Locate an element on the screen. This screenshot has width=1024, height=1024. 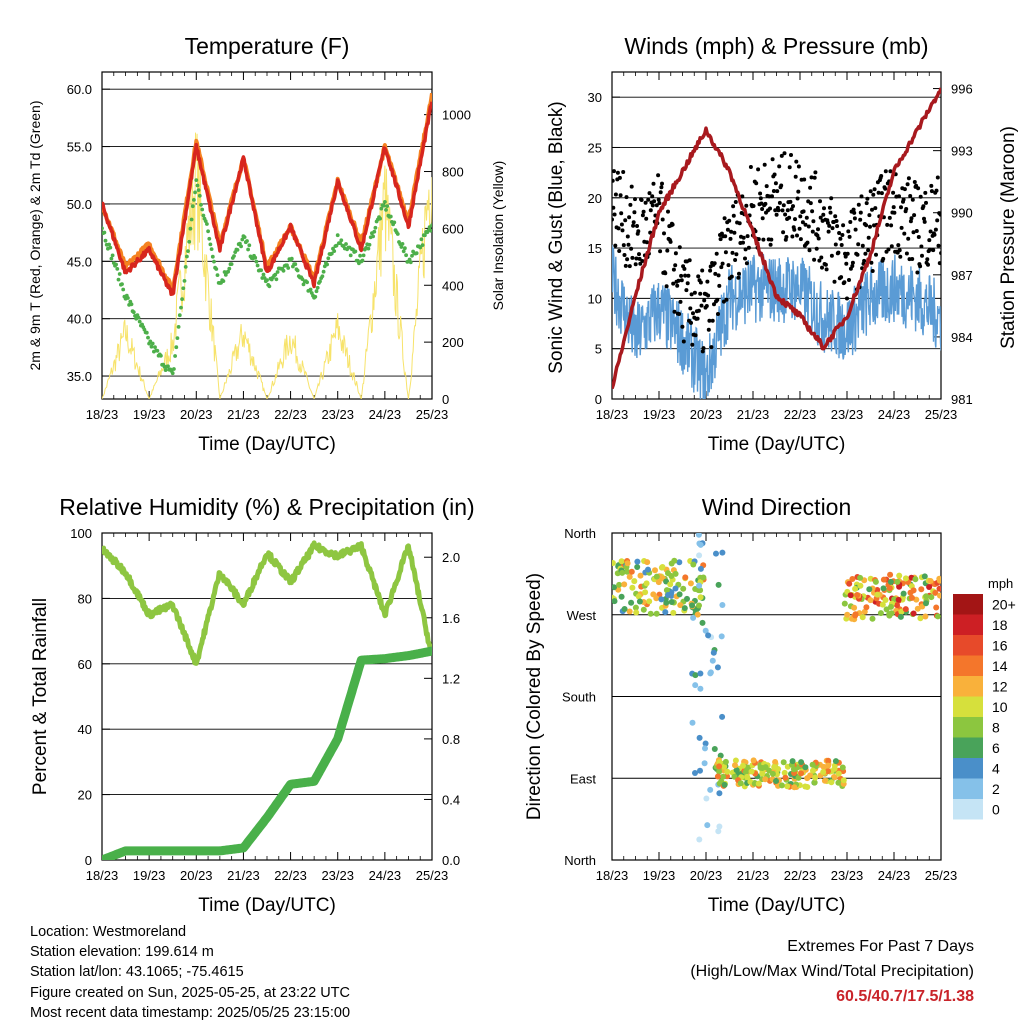
x-tick-label: 24/23 is located at coordinates (894, 414).